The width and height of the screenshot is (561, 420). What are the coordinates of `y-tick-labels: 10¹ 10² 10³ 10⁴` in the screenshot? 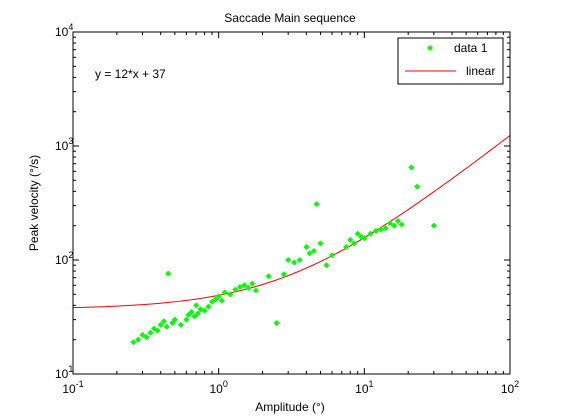 It's located at (64, 201).